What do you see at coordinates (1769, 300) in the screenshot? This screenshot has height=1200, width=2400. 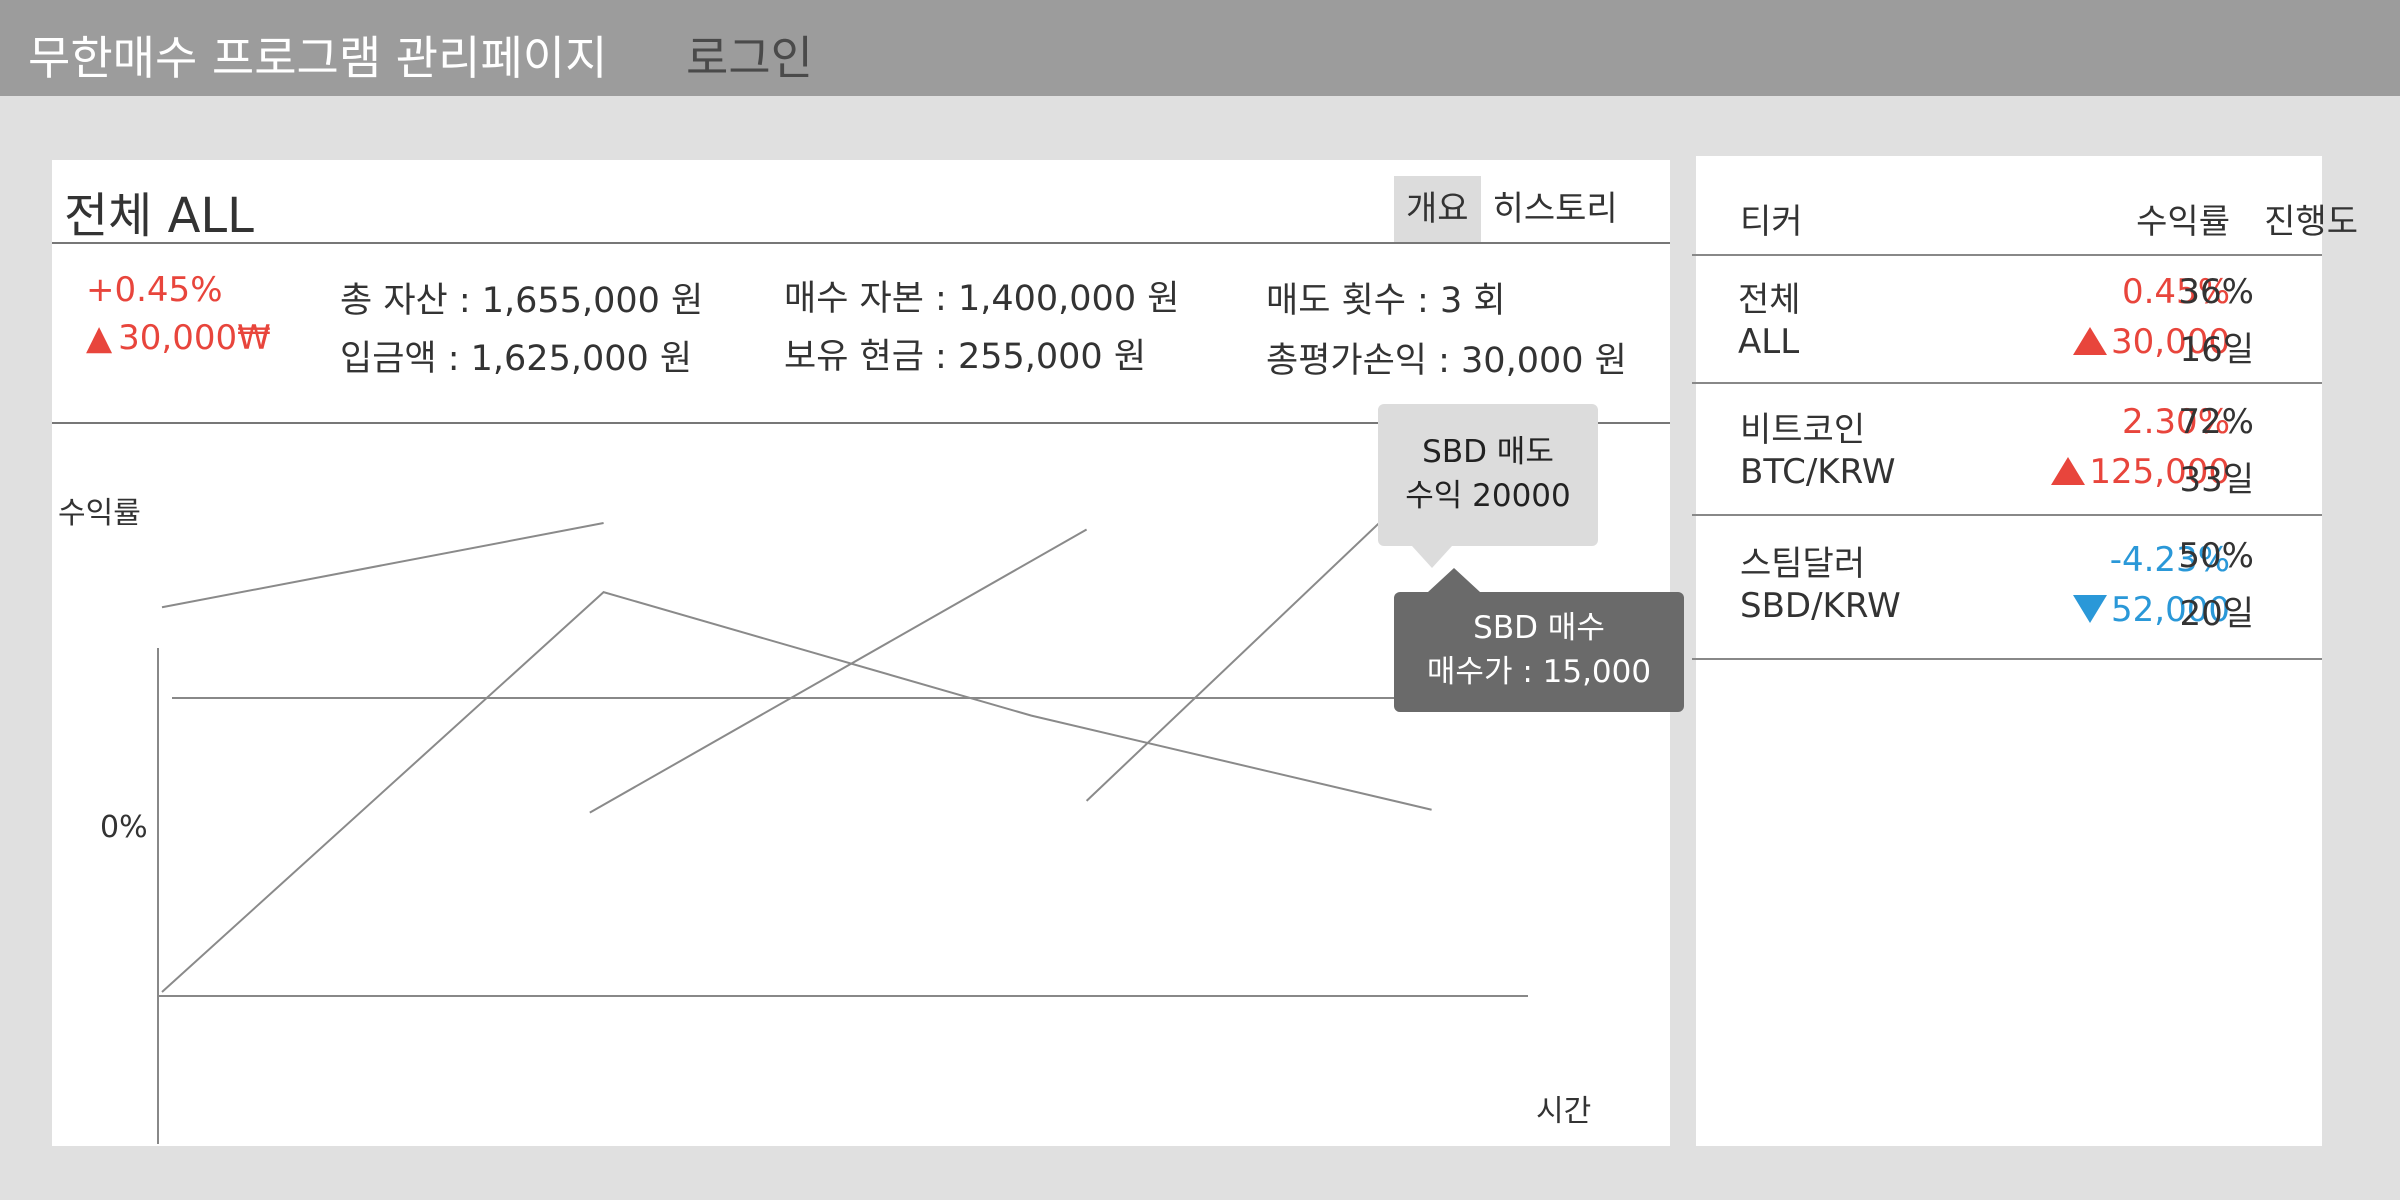 I see `ticker-name: 전체` at bounding box center [1769, 300].